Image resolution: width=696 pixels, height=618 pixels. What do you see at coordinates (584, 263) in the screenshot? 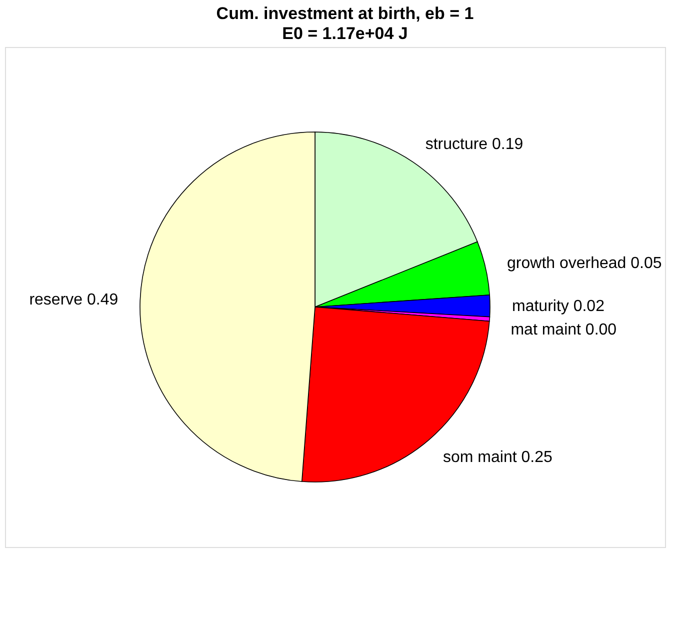
I see `slice-label: growth overhead 0.05` at bounding box center [584, 263].